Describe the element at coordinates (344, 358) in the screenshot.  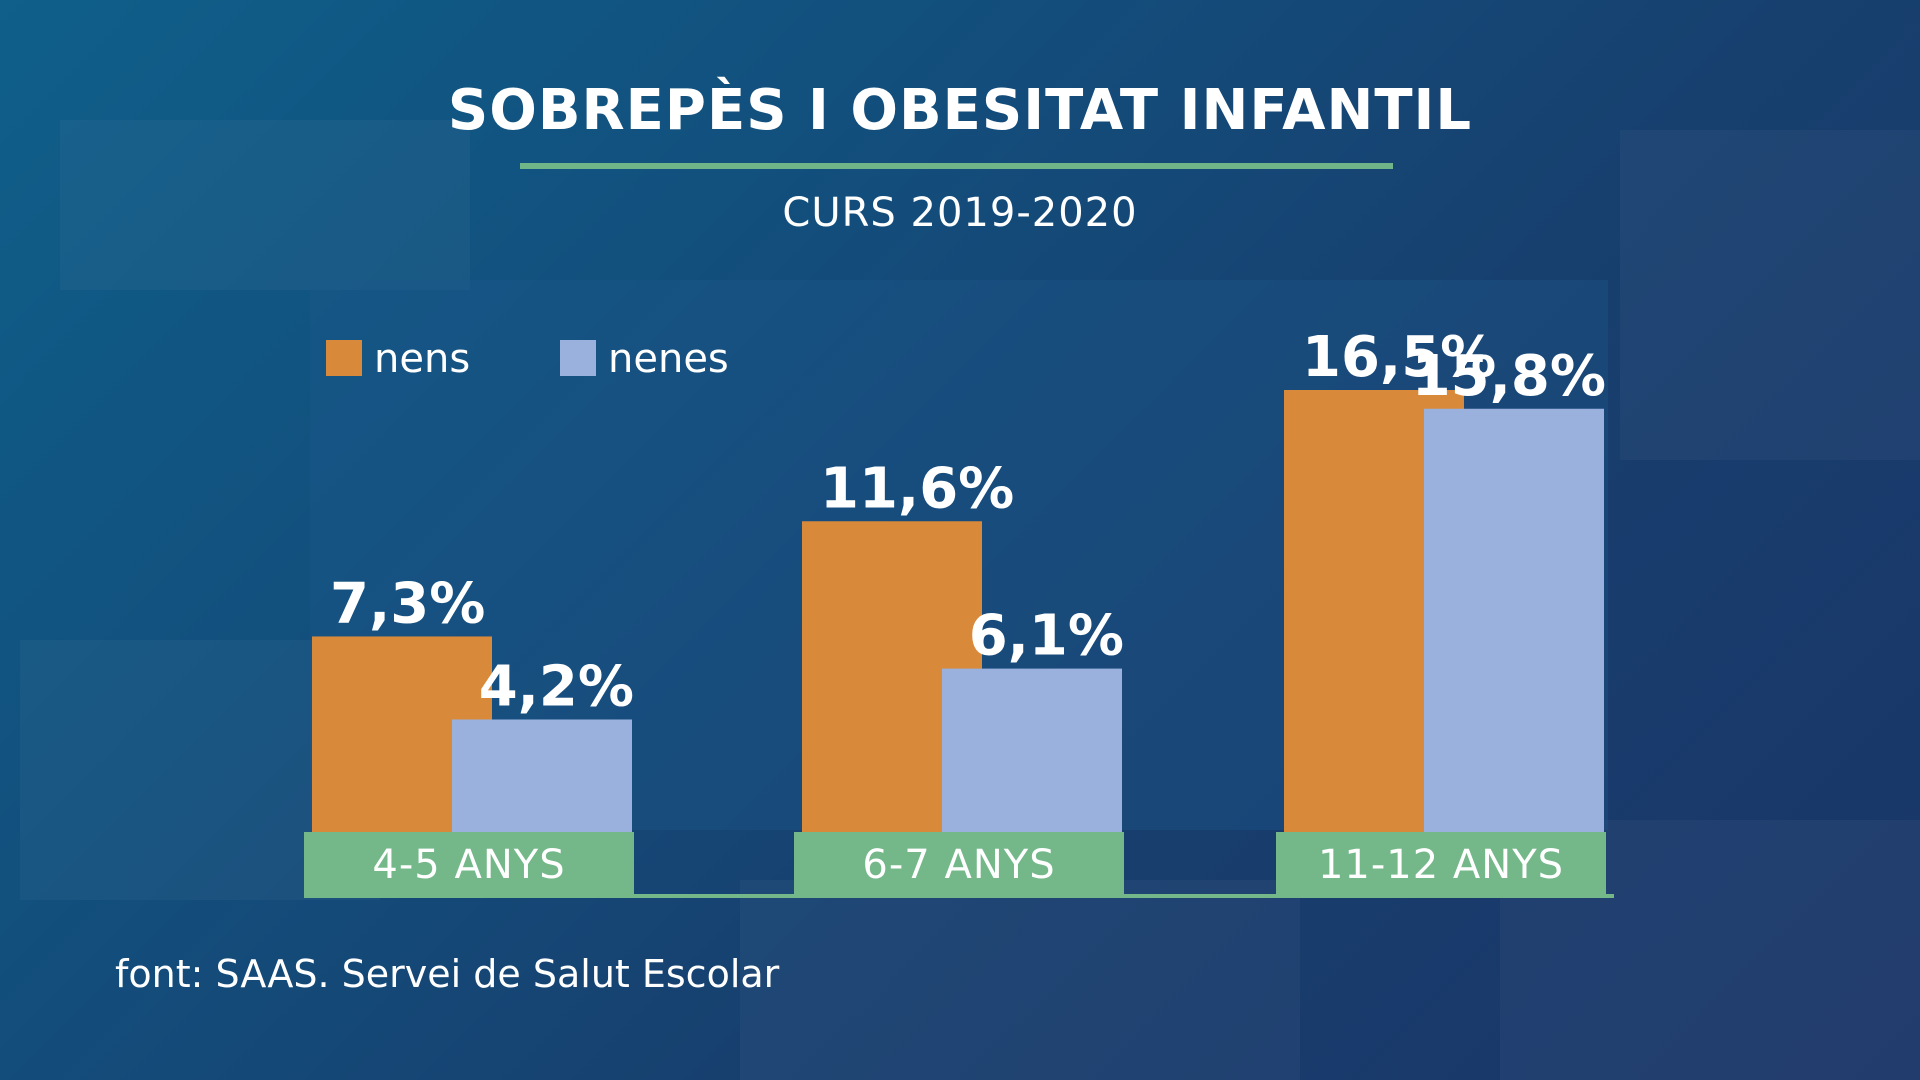
I see `legend-swatch-nens` at that location.